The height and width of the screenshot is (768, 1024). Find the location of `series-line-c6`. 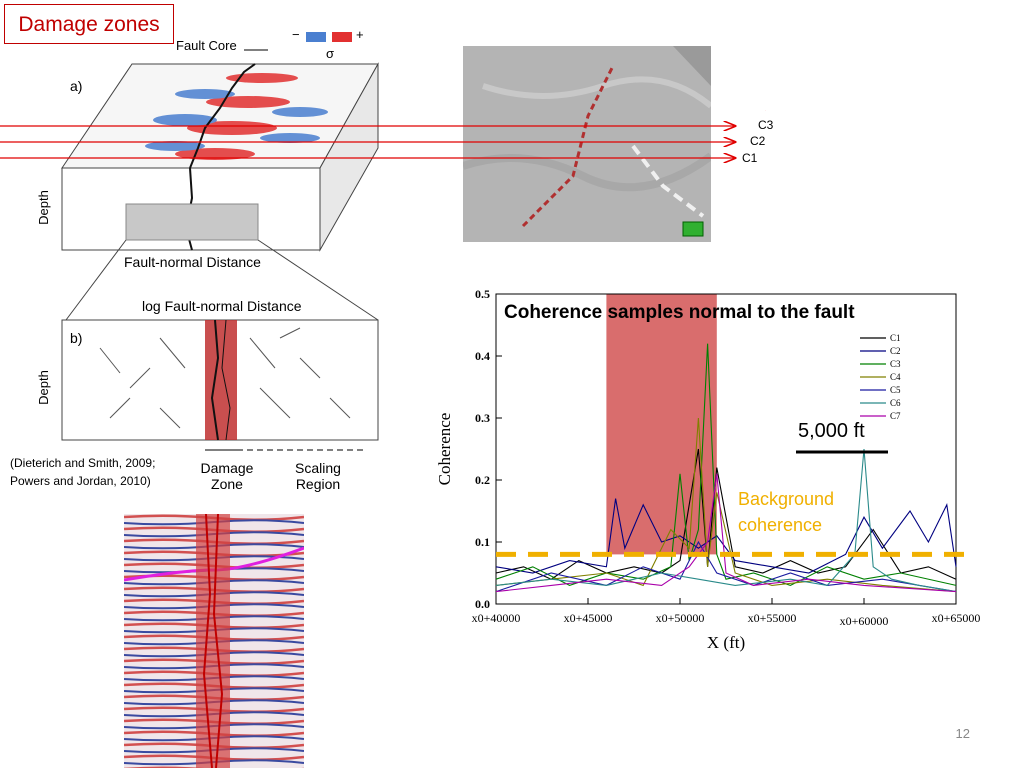

series-line-c6 is located at coordinates (726, 520).